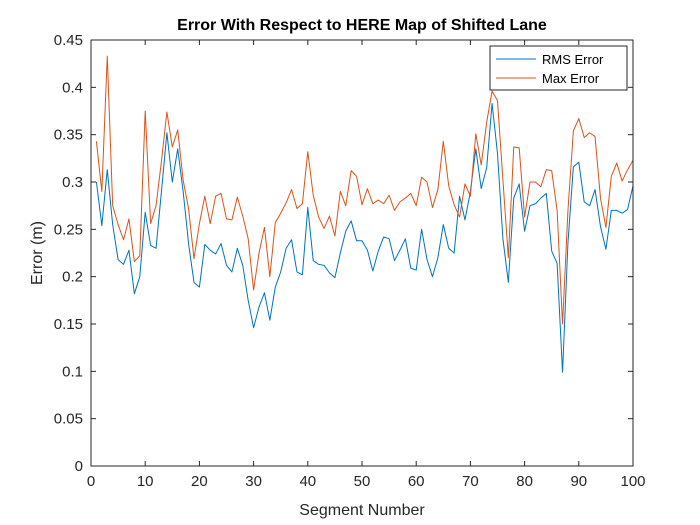  Describe the element at coordinates (68, 229) in the screenshot. I see `y-tick-label: 0.25` at that location.